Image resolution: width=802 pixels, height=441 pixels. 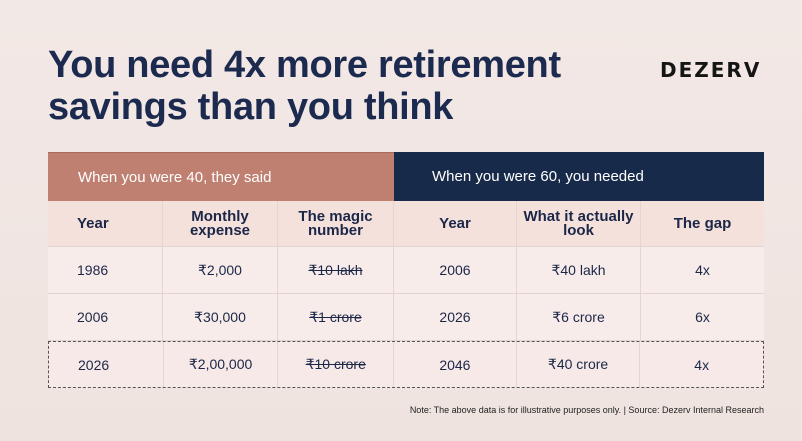 What do you see at coordinates (455, 364) in the screenshot?
I see `cell-year-later: 2046` at bounding box center [455, 364].